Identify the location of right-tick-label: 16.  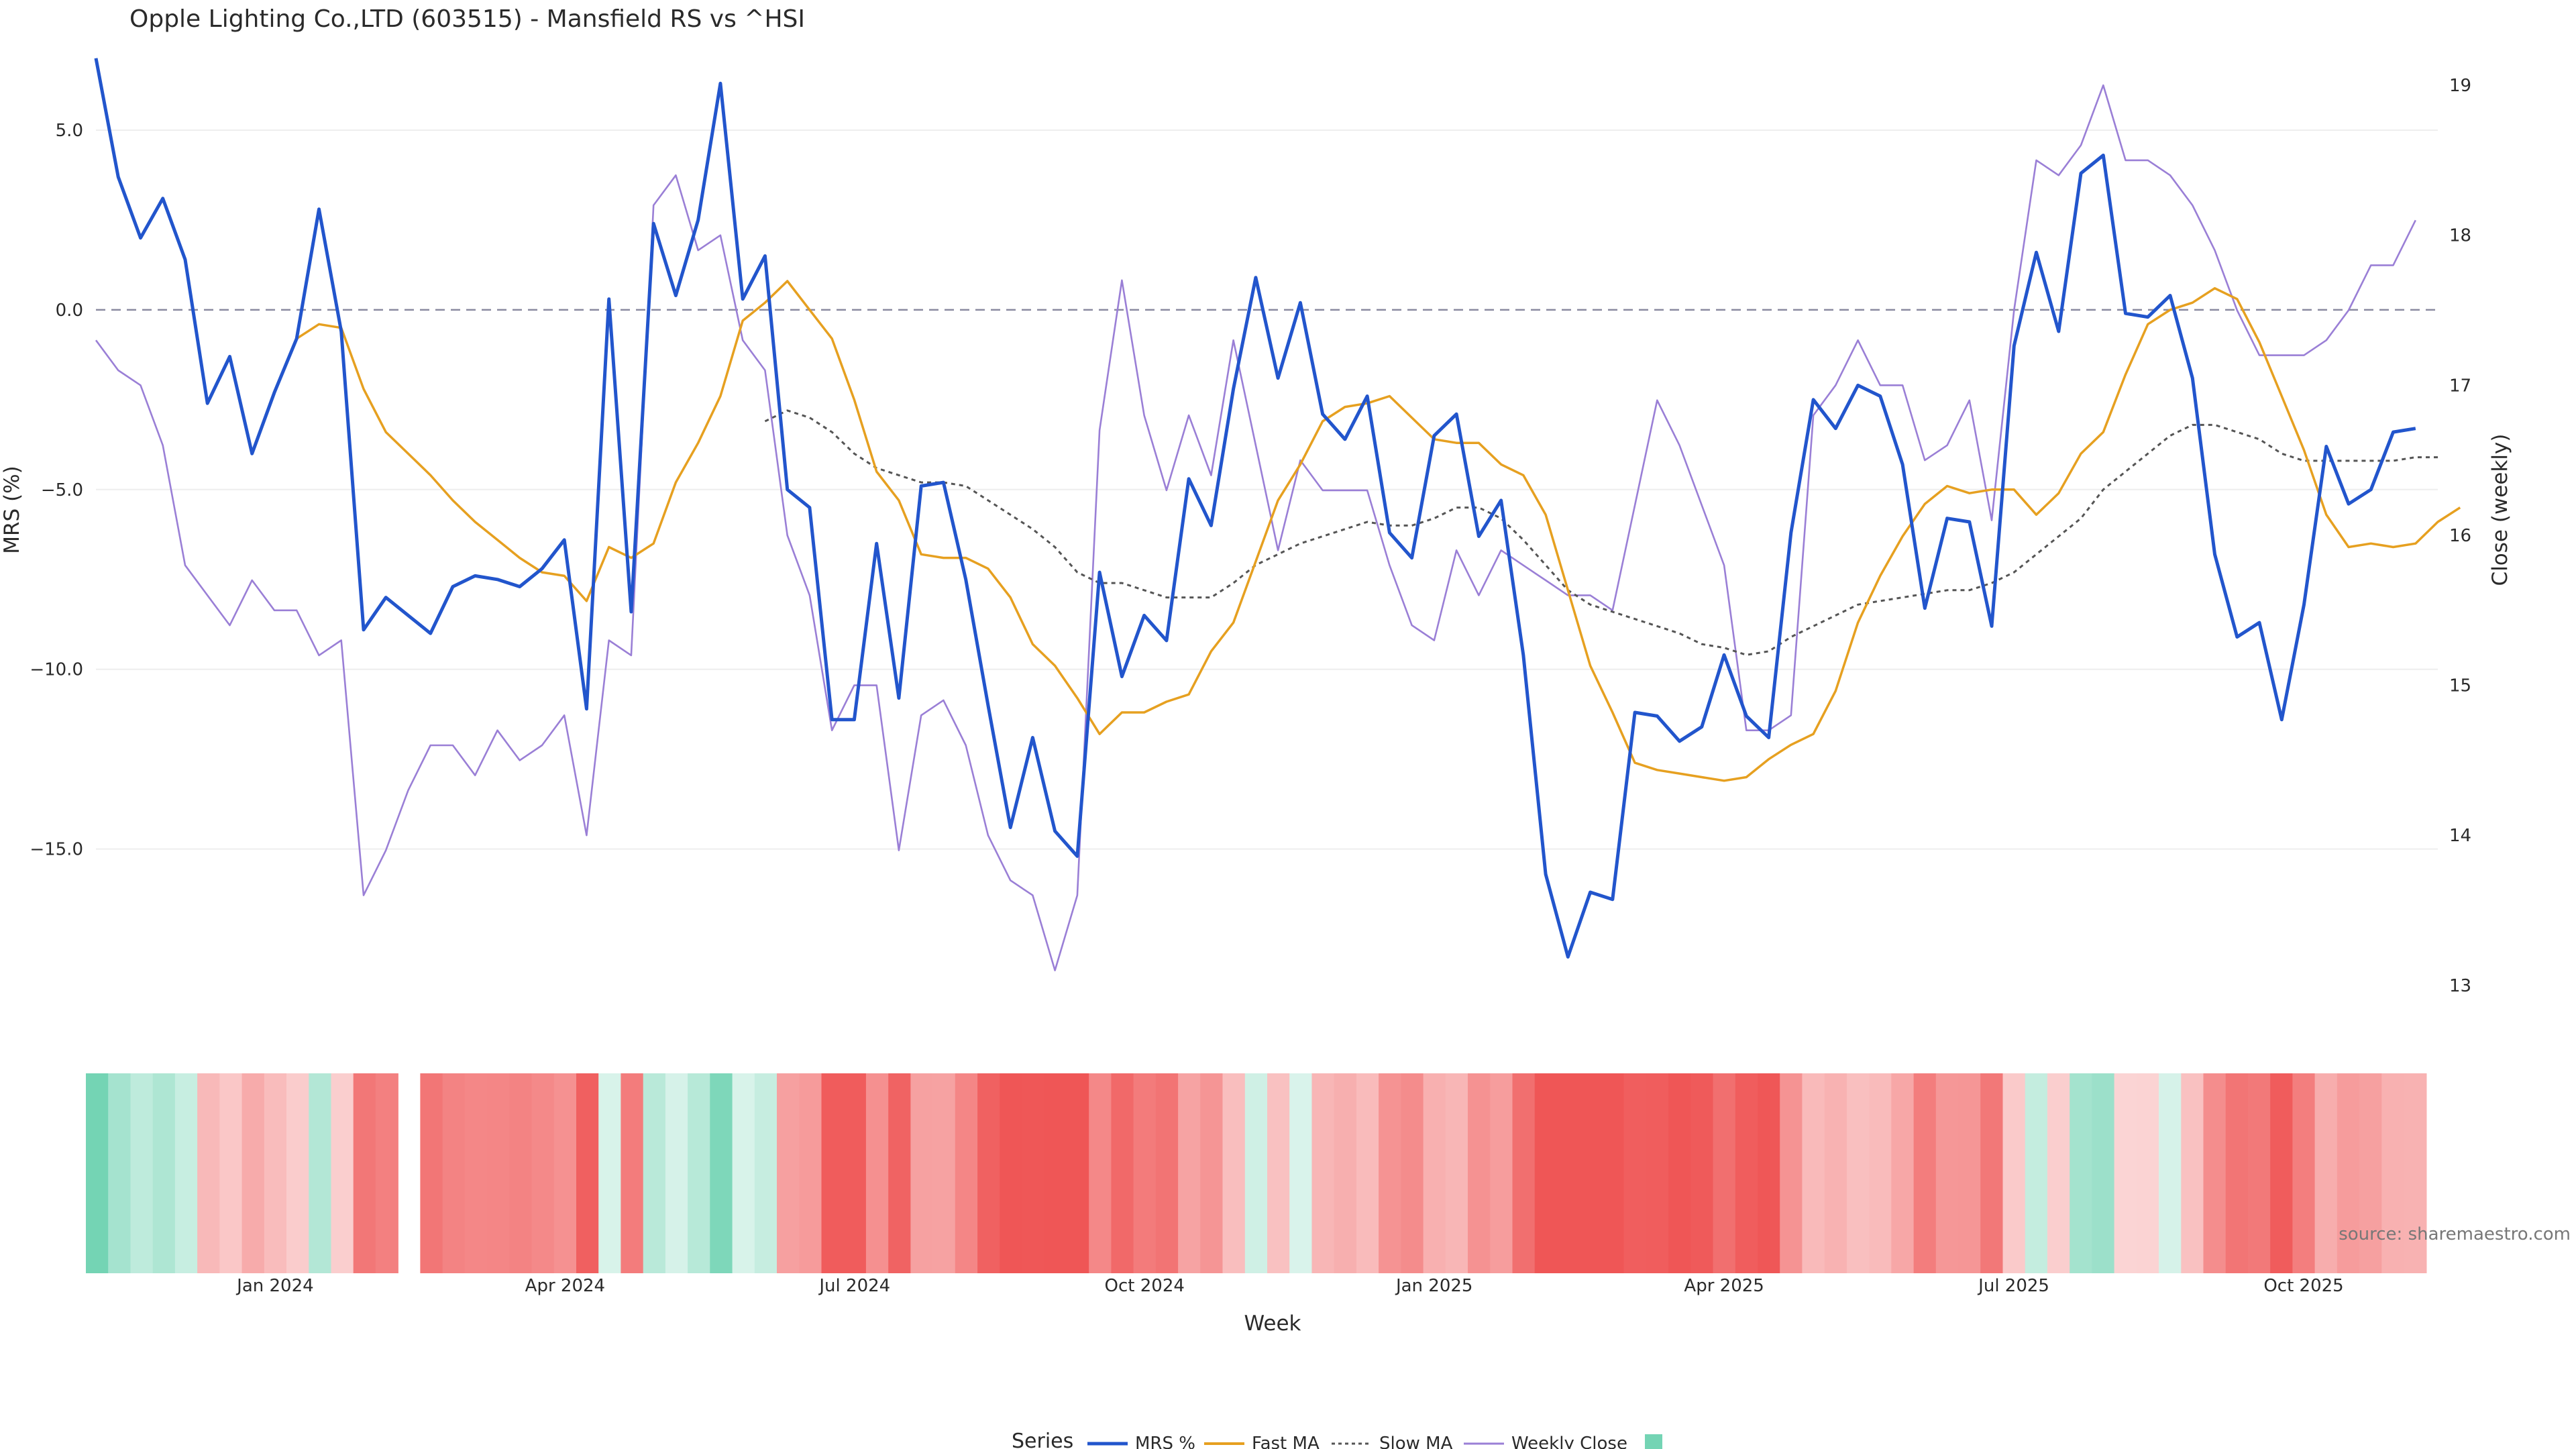
(2460, 536).